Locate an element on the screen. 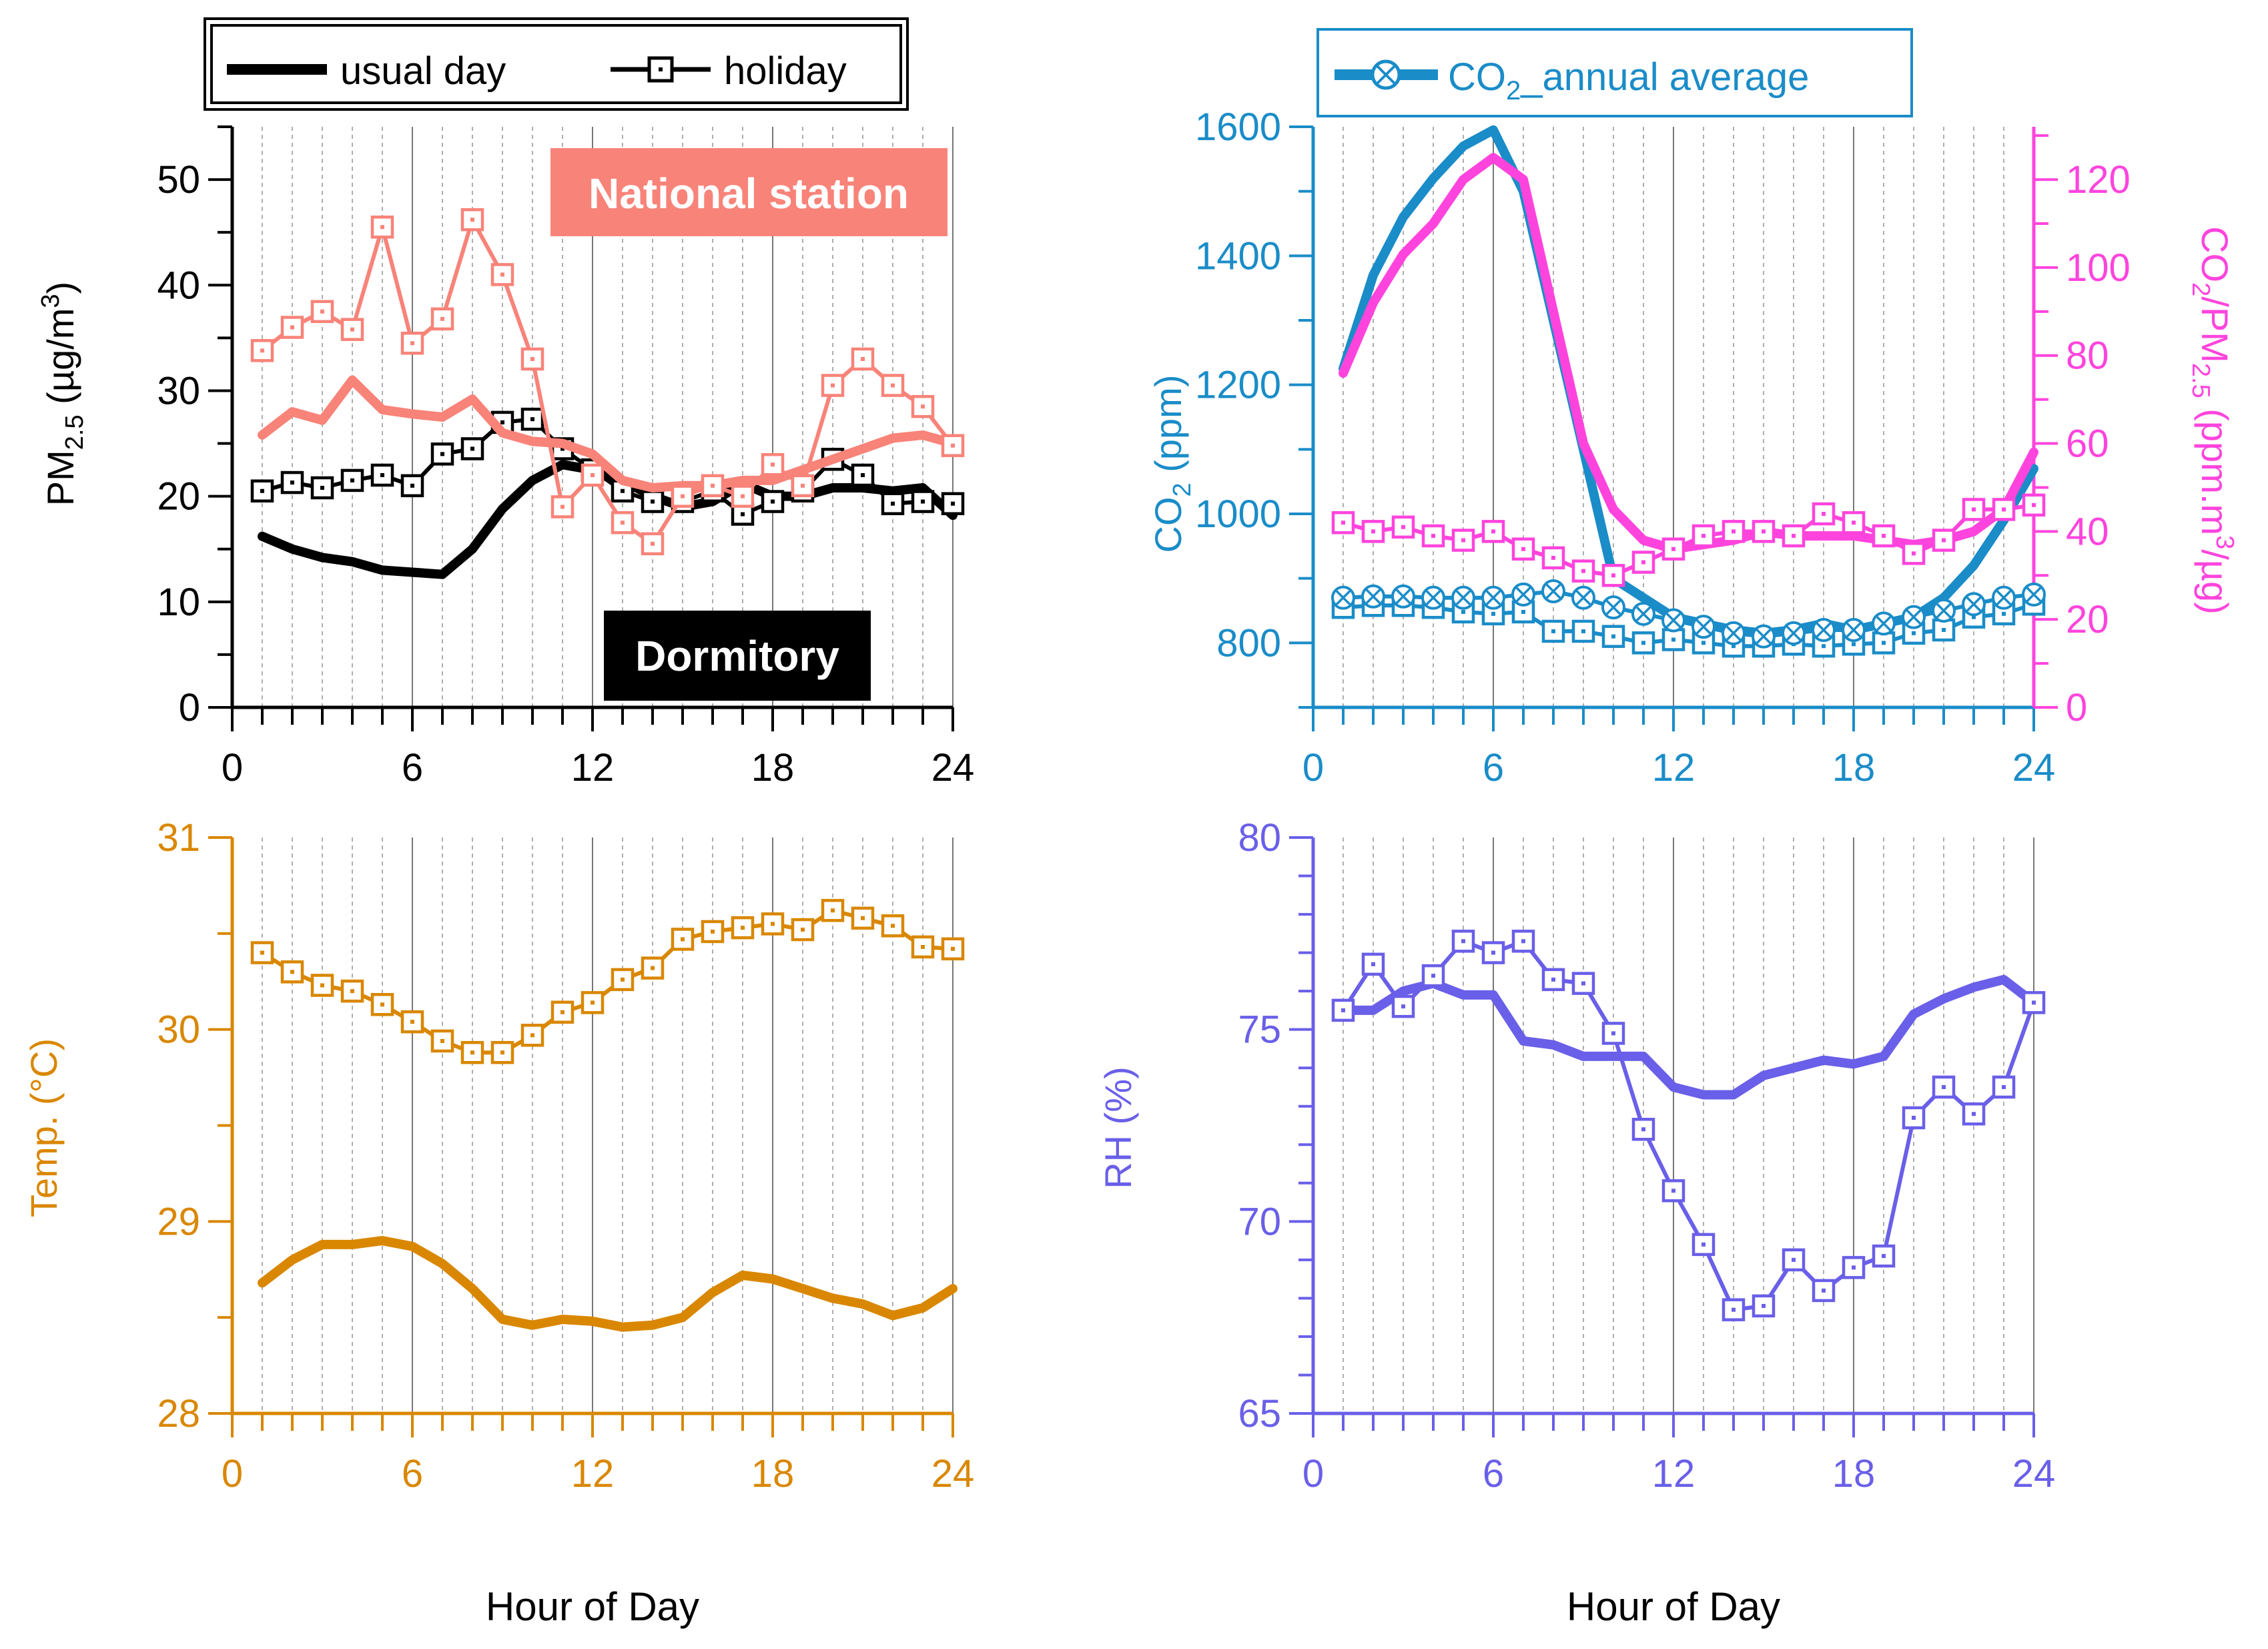 The width and height of the screenshot is (2268, 1649). national-station-badge is located at coordinates (749, 192).